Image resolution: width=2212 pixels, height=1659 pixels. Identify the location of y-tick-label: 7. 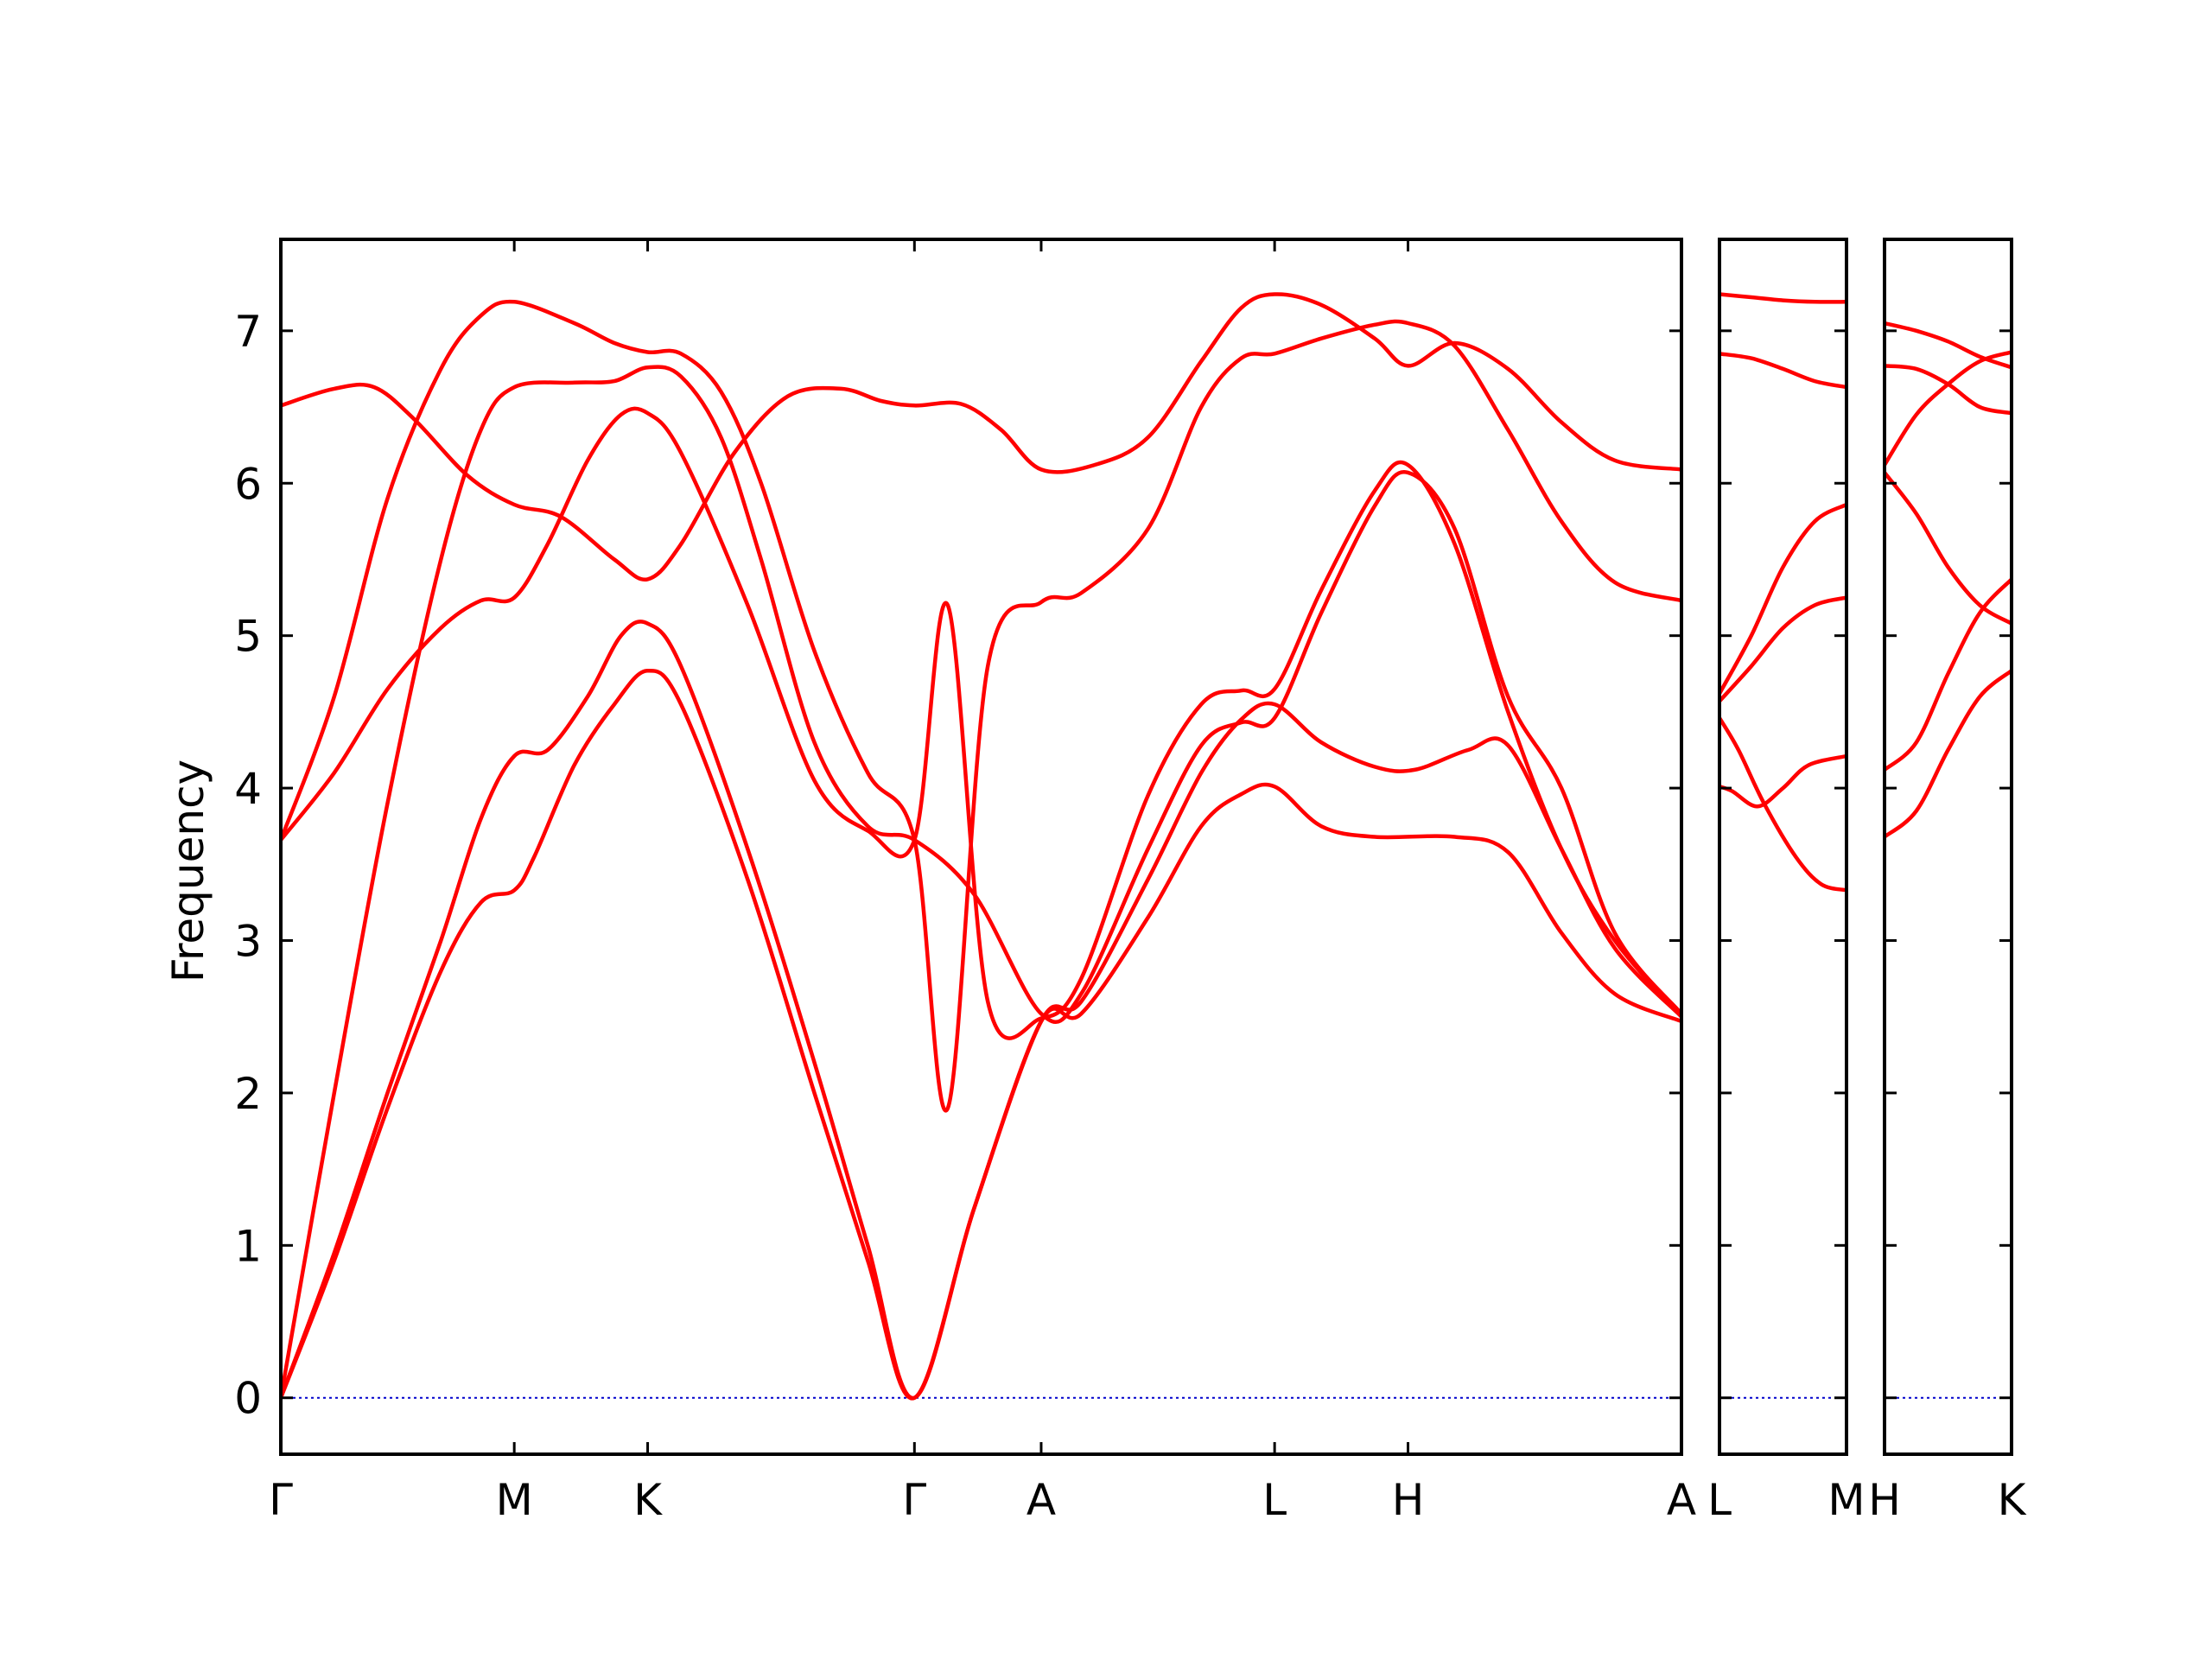
(248, 332).